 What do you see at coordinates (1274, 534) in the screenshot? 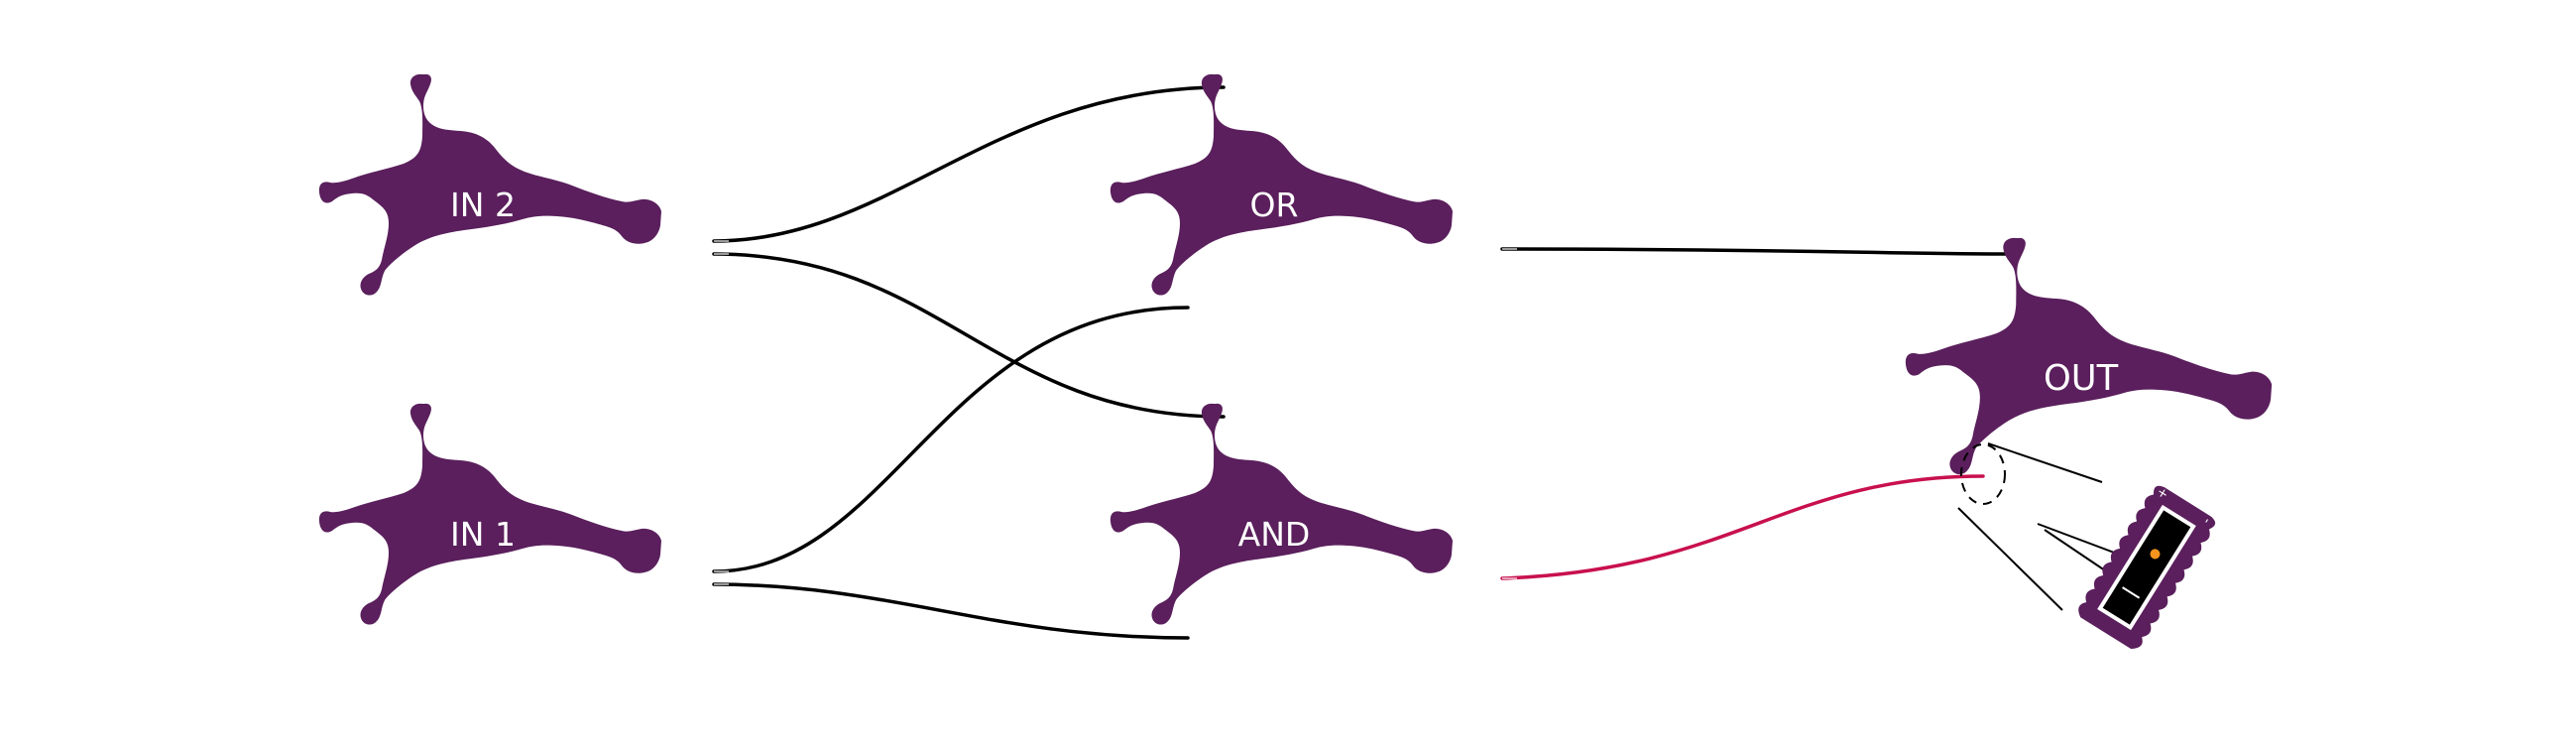
I see `node-and-label: AND` at bounding box center [1274, 534].